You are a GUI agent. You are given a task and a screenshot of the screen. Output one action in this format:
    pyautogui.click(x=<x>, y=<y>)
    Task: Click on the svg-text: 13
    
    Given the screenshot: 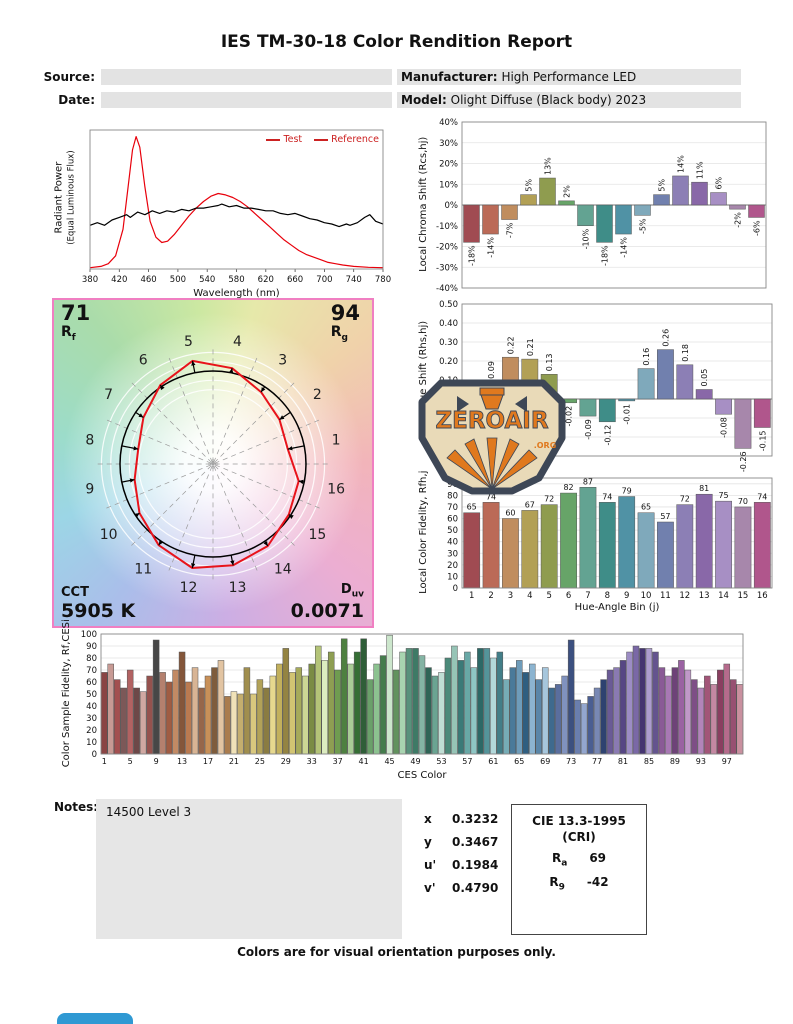 What is the action you would take?
    pyautogui.click(x=704, y=596)
    